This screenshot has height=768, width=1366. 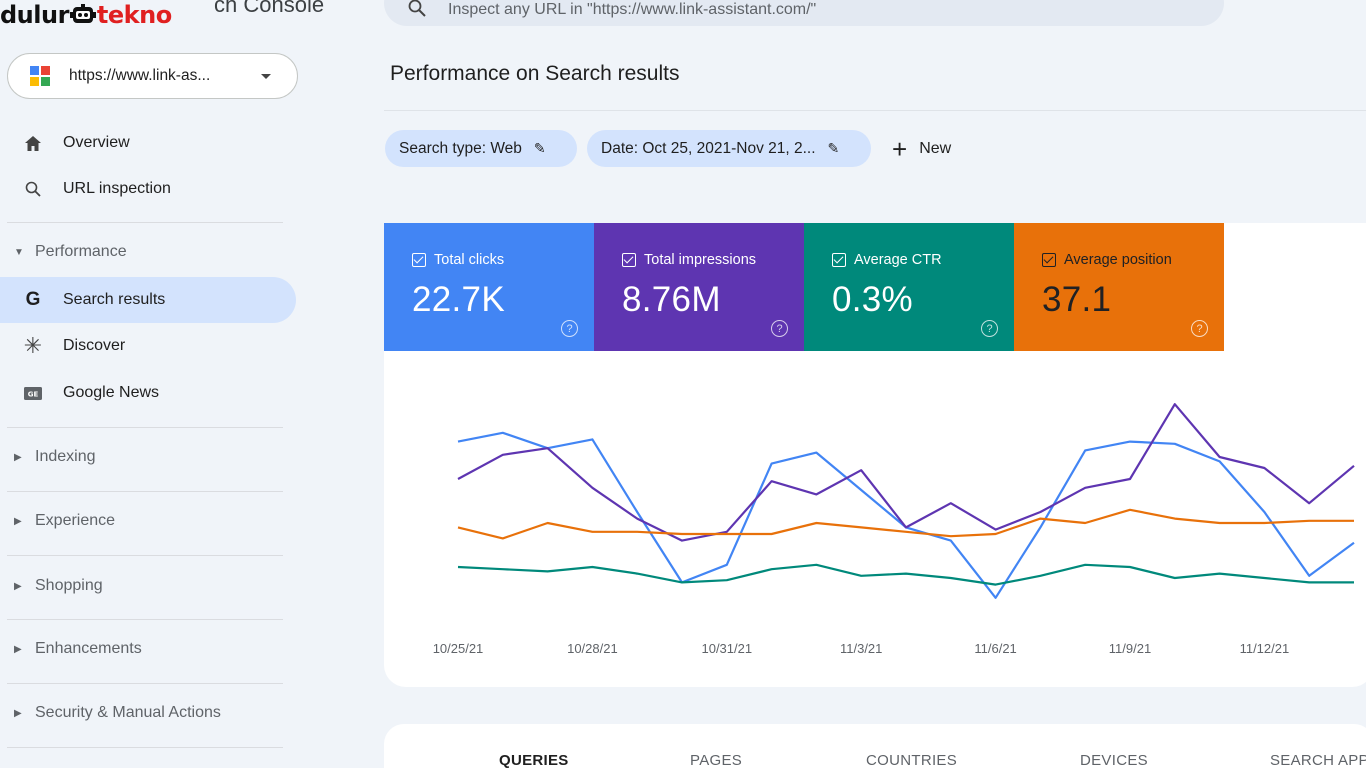 I want to click on section-label: Performance, so click(x=81, y=251).